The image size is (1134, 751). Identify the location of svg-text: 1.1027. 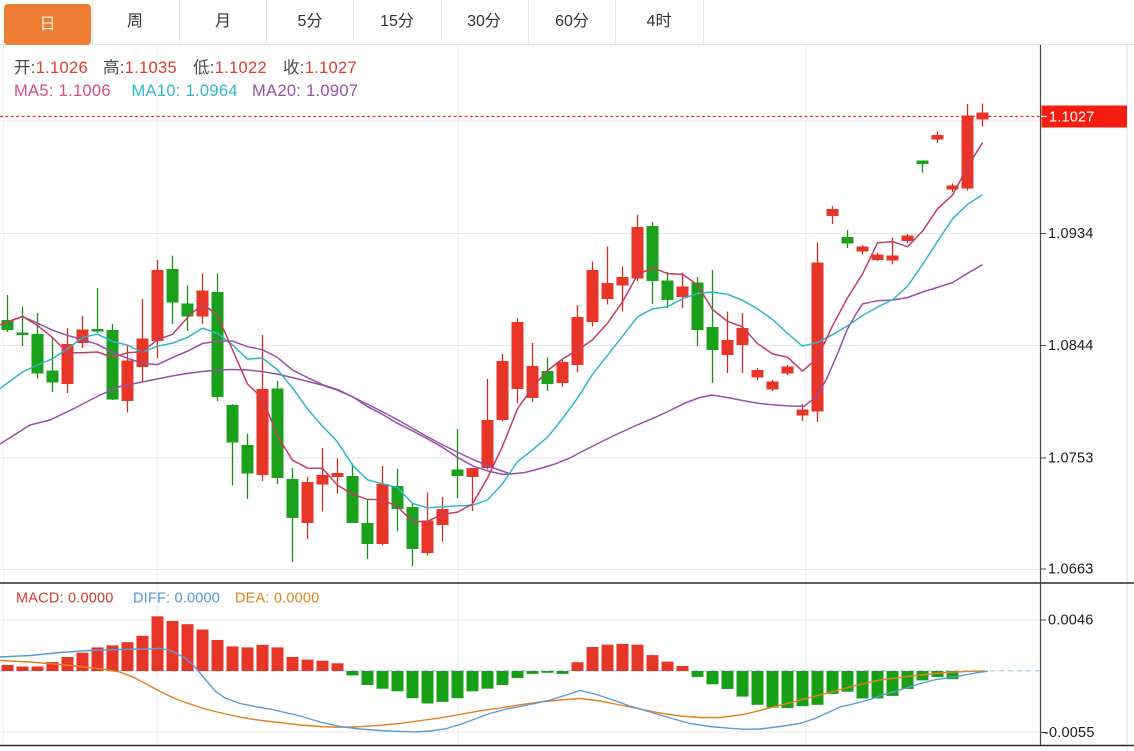
(1072, 118).